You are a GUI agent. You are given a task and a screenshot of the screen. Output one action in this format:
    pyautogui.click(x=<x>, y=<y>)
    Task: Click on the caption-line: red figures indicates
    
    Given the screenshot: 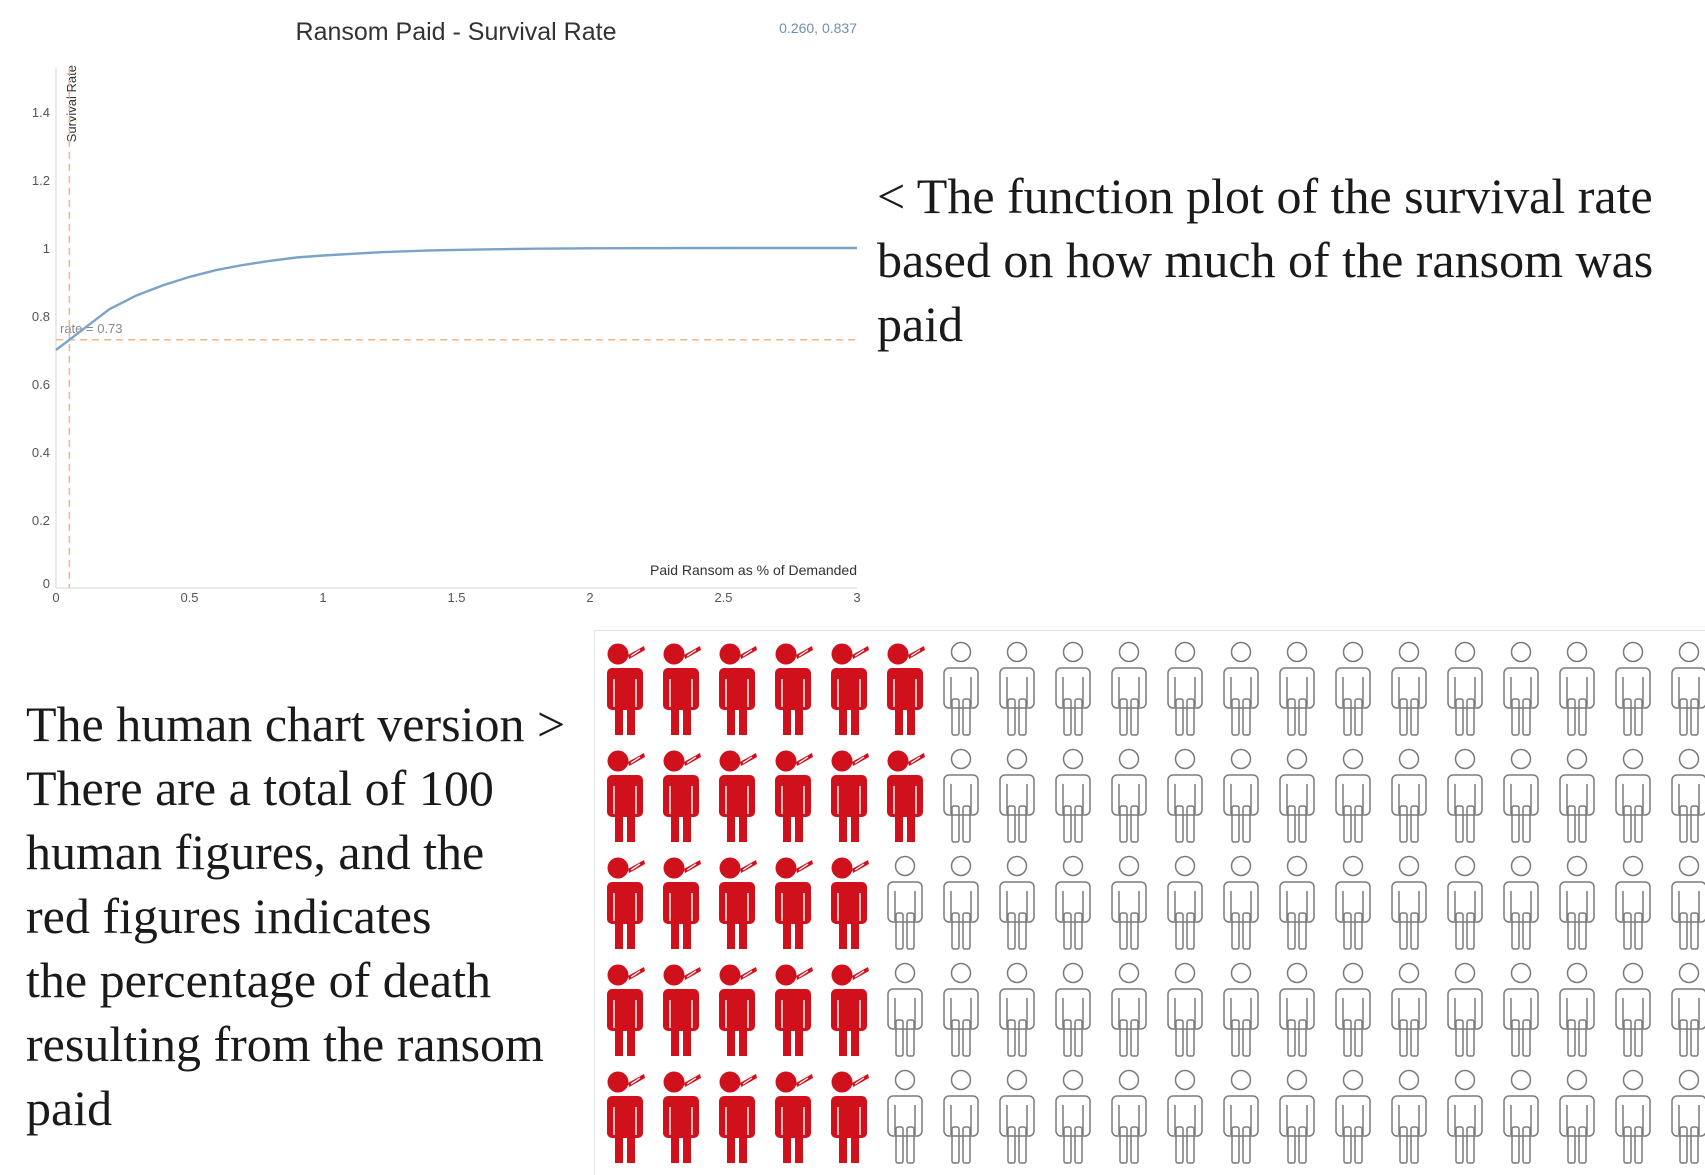 What is the action you would take?
    pyautogui.click(x=229, y=916)
    